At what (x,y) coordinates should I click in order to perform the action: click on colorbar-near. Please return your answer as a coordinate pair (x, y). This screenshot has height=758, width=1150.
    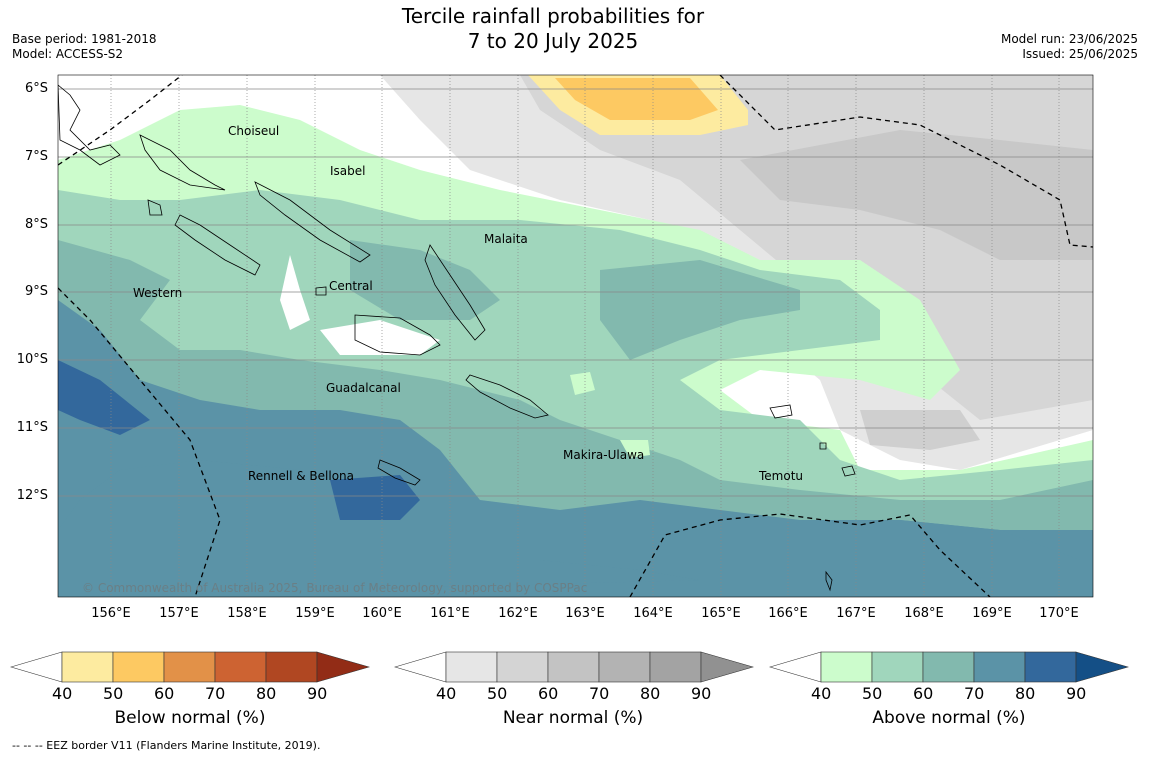
    Looking at the image, I should click on (574, 667).